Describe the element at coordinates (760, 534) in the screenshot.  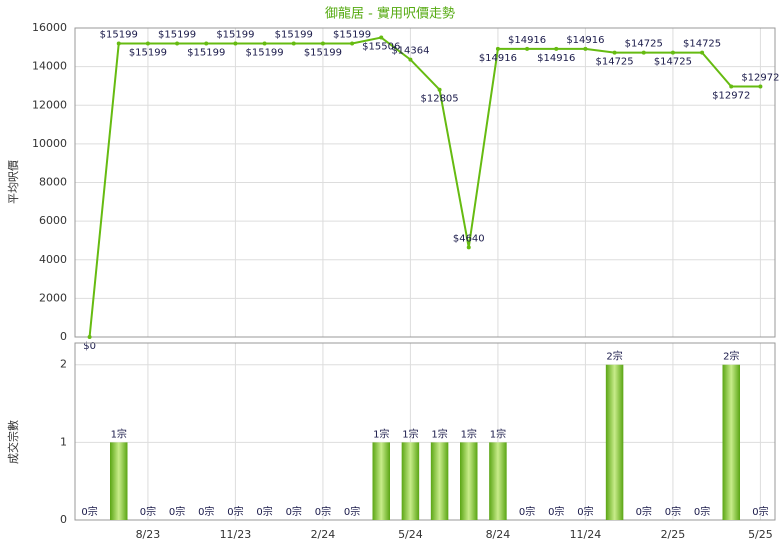
I see `x-tick-label: 5/25` at that location.